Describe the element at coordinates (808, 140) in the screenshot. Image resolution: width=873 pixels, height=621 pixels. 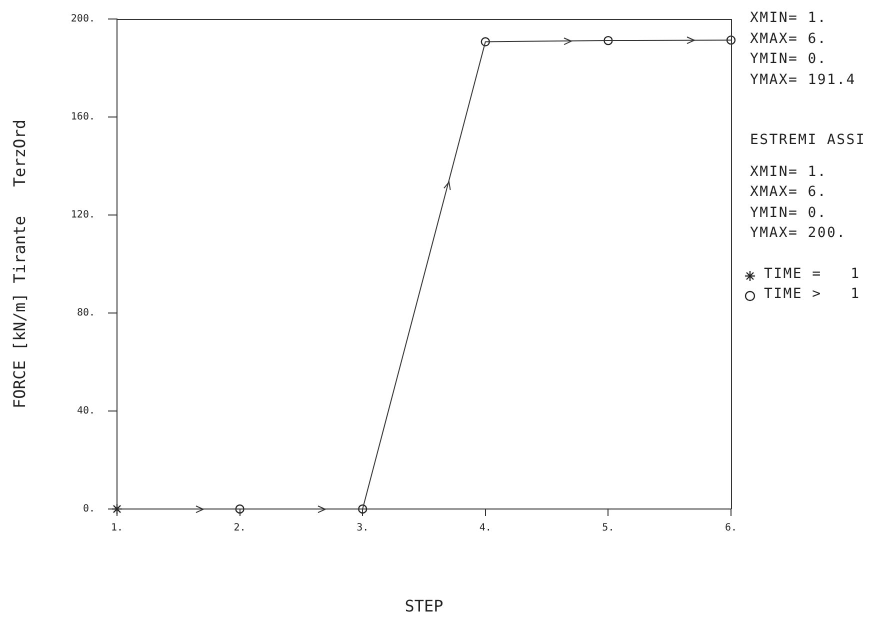
I see `text: ESTREMI ASSI` at that location.